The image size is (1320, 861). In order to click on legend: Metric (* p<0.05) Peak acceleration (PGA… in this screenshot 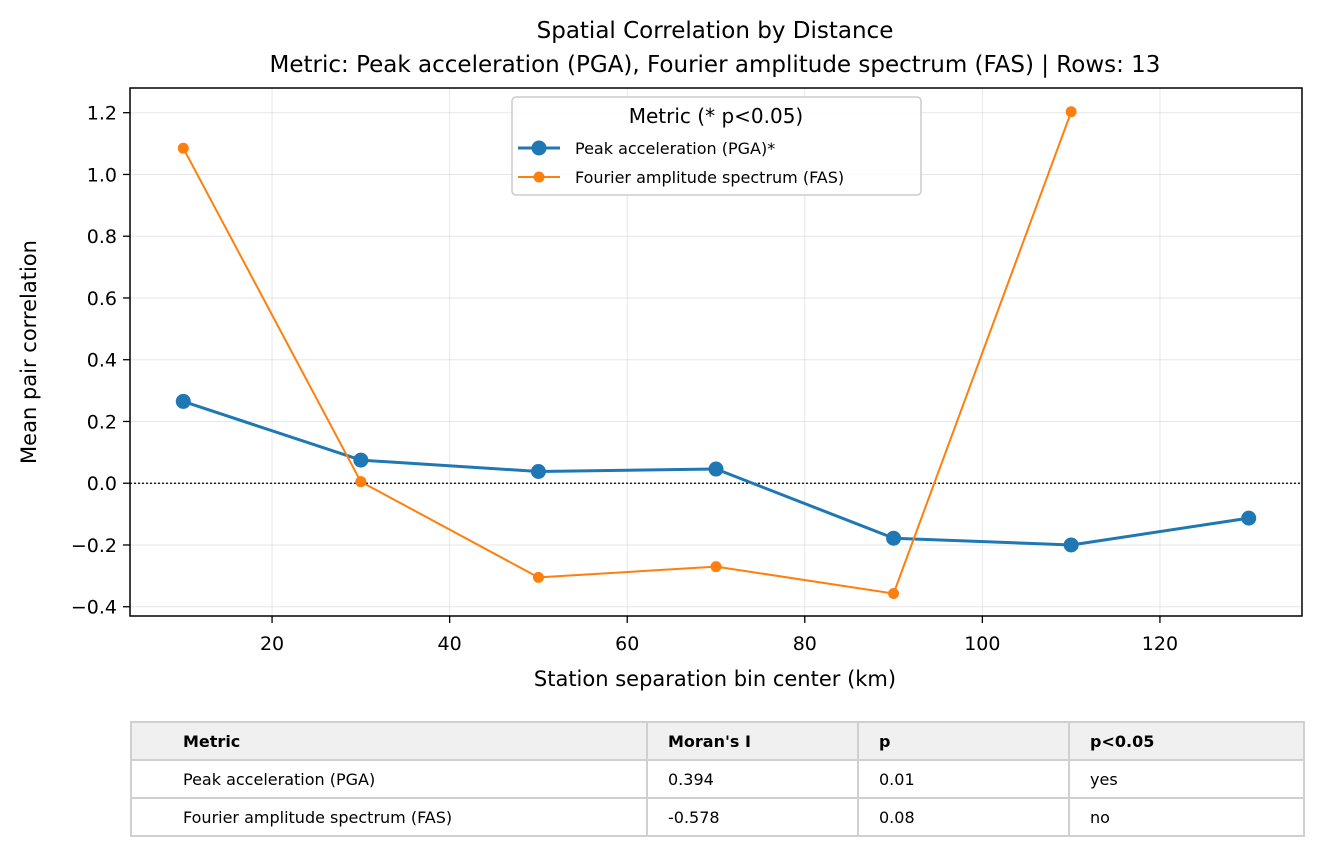, I will do `click(716, 146)`.